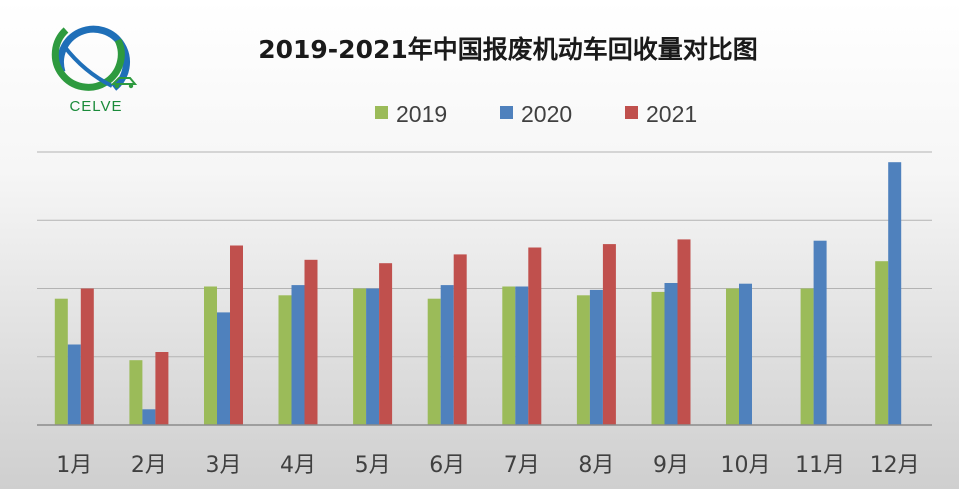 This screenshot has width=959, height=489. Describe the element at coordinates (820, 465) in the screenshot. I see `x-tick-label: 11月` at that location.